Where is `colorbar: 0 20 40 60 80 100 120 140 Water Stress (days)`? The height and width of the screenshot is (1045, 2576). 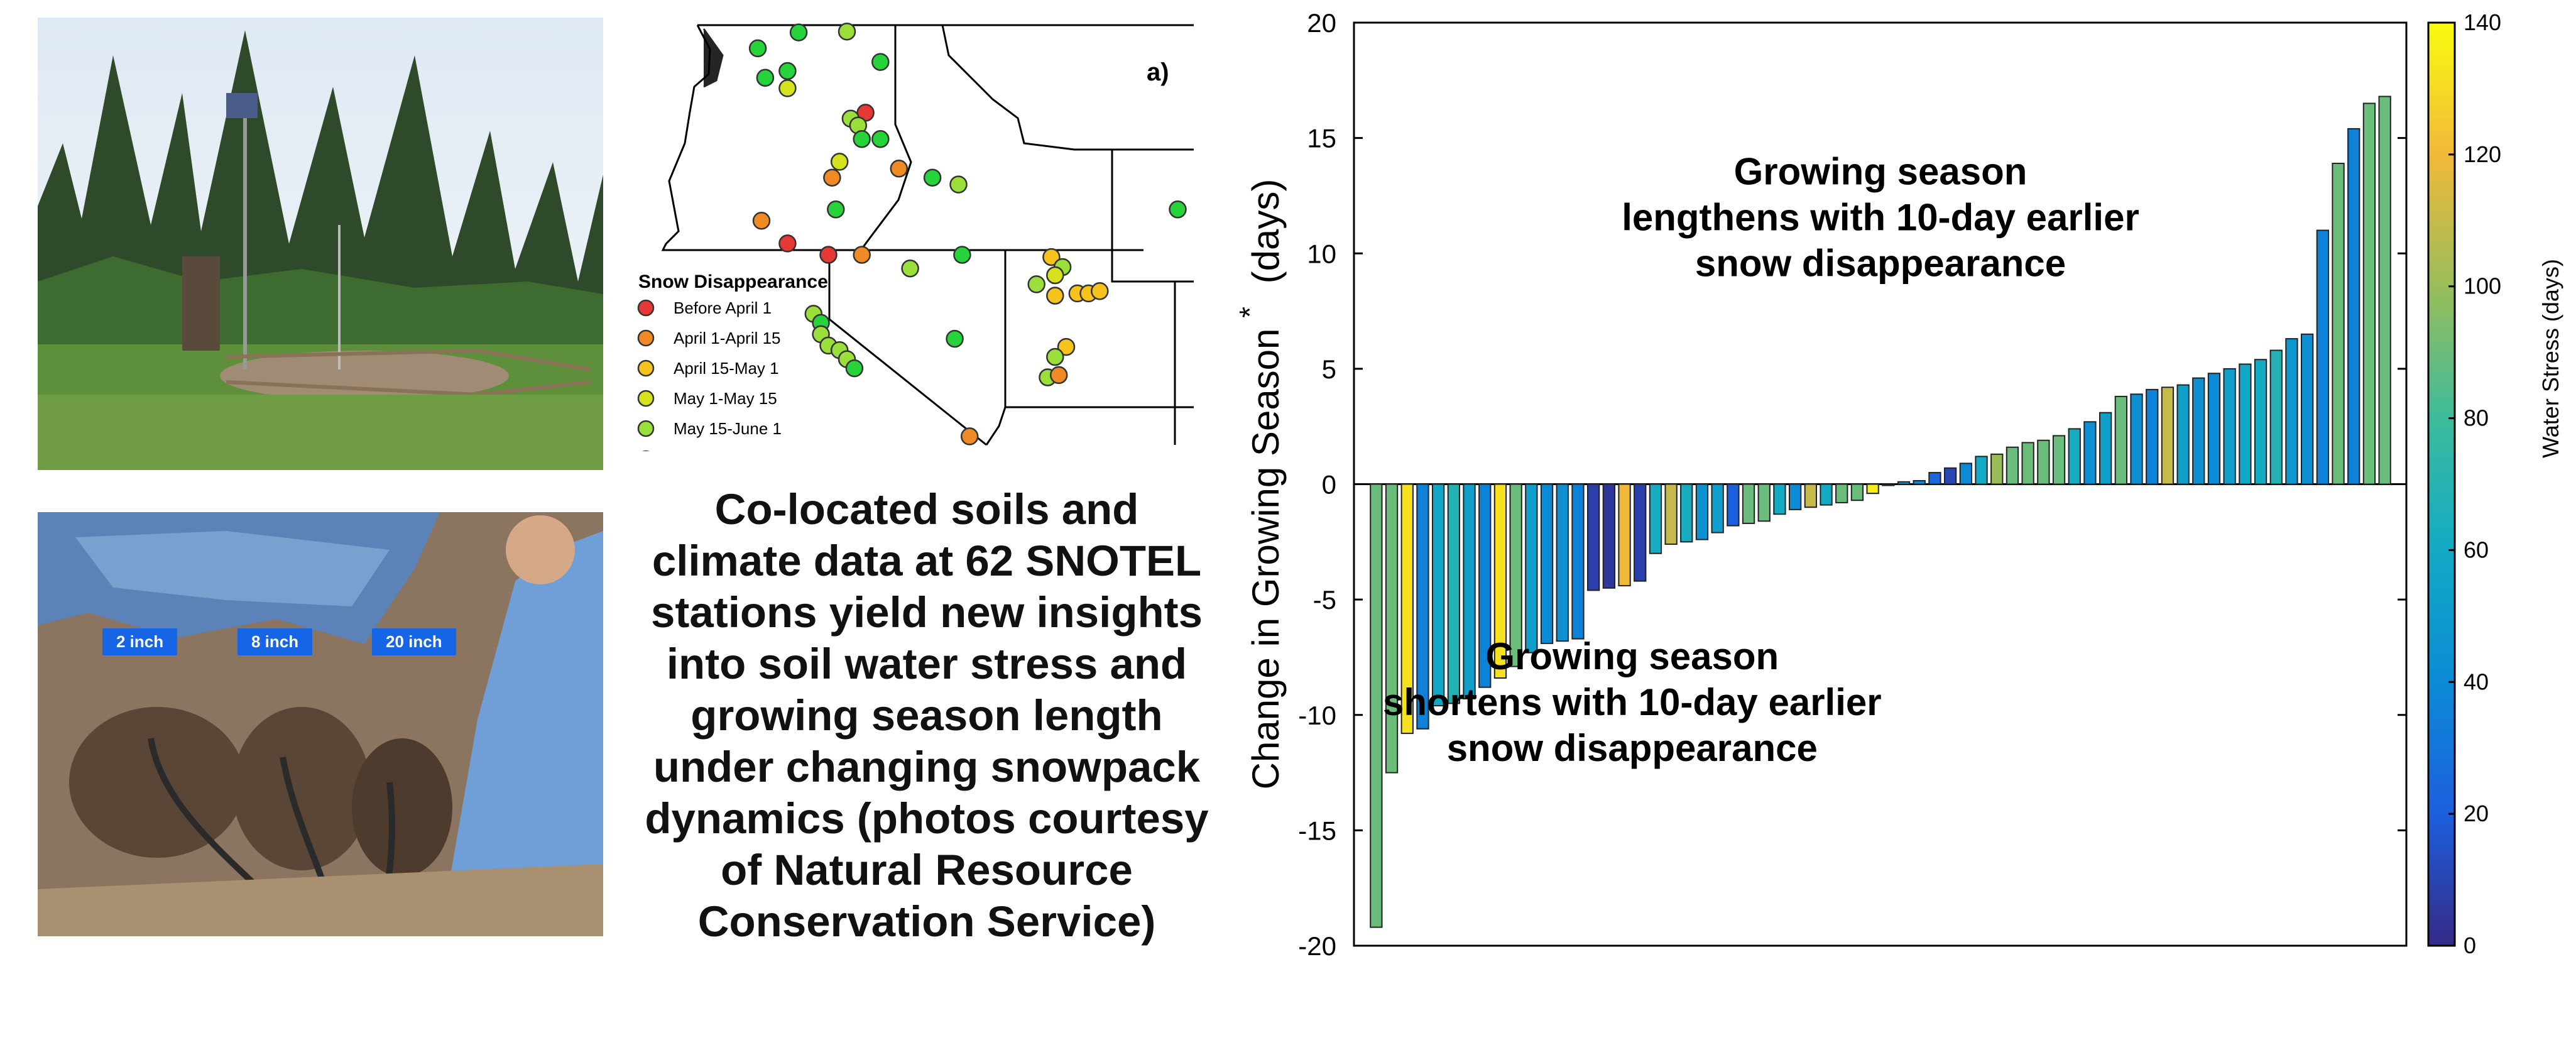 colorbar: 0 20 40 60 80 100 120 140 Water Stress (days) is located at coordinates (2495, 484).